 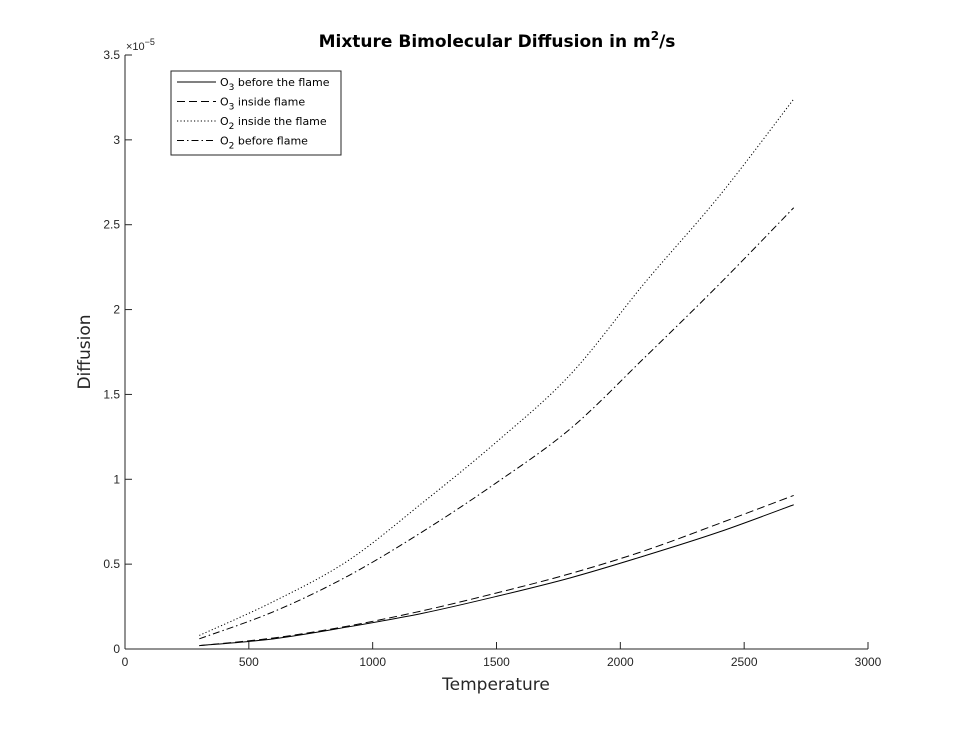 What do you see at coordinates (372, 662) in the screenshot?
I see `x-tick-label: 1000` at bounding box center [372, 662].